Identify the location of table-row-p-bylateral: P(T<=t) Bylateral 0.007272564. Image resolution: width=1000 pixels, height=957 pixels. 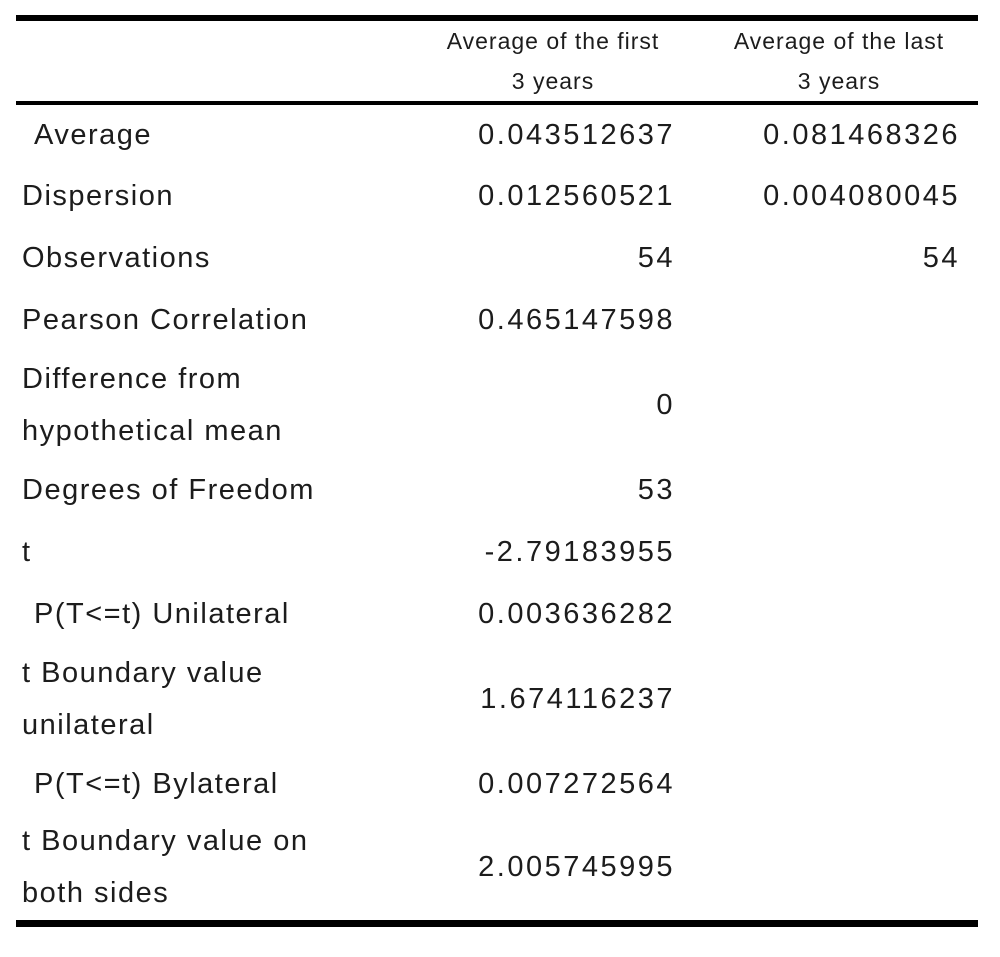
(497, 784).